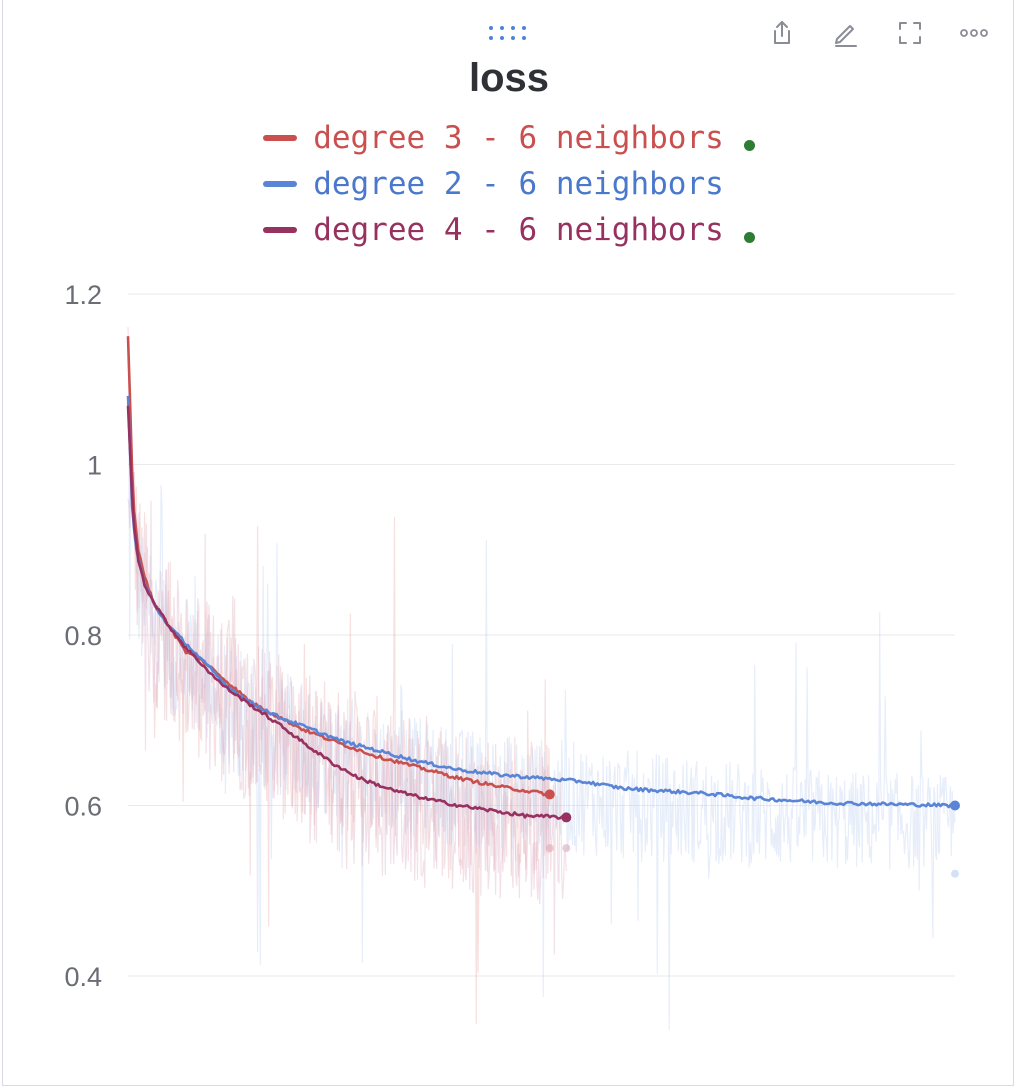 The height and width of the screenshot is (1086, 1018). I want to click on legend-label: degree 3 - 6 neighbors, so click(518, 138).